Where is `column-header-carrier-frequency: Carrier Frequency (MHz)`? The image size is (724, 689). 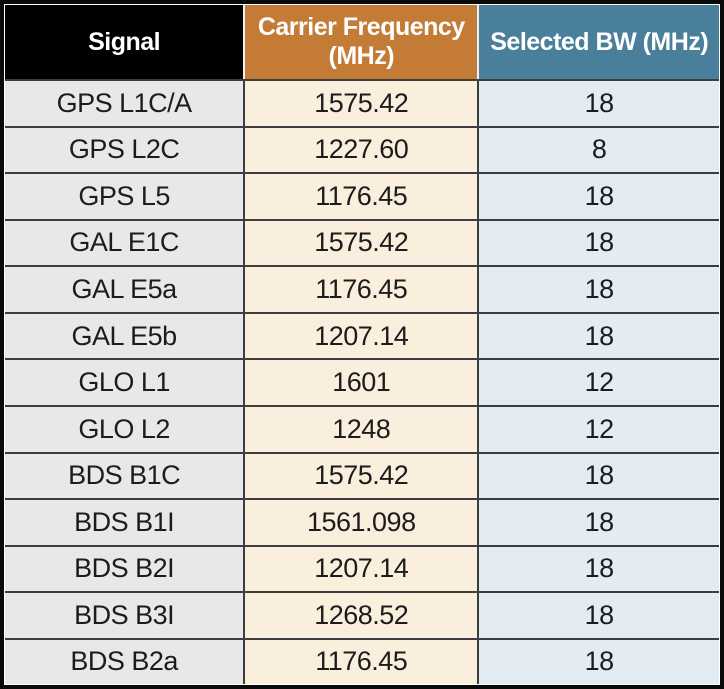
column-header-carrier-frequency: Carrier Frequency (MHz) is located at coordinates (361, 43).